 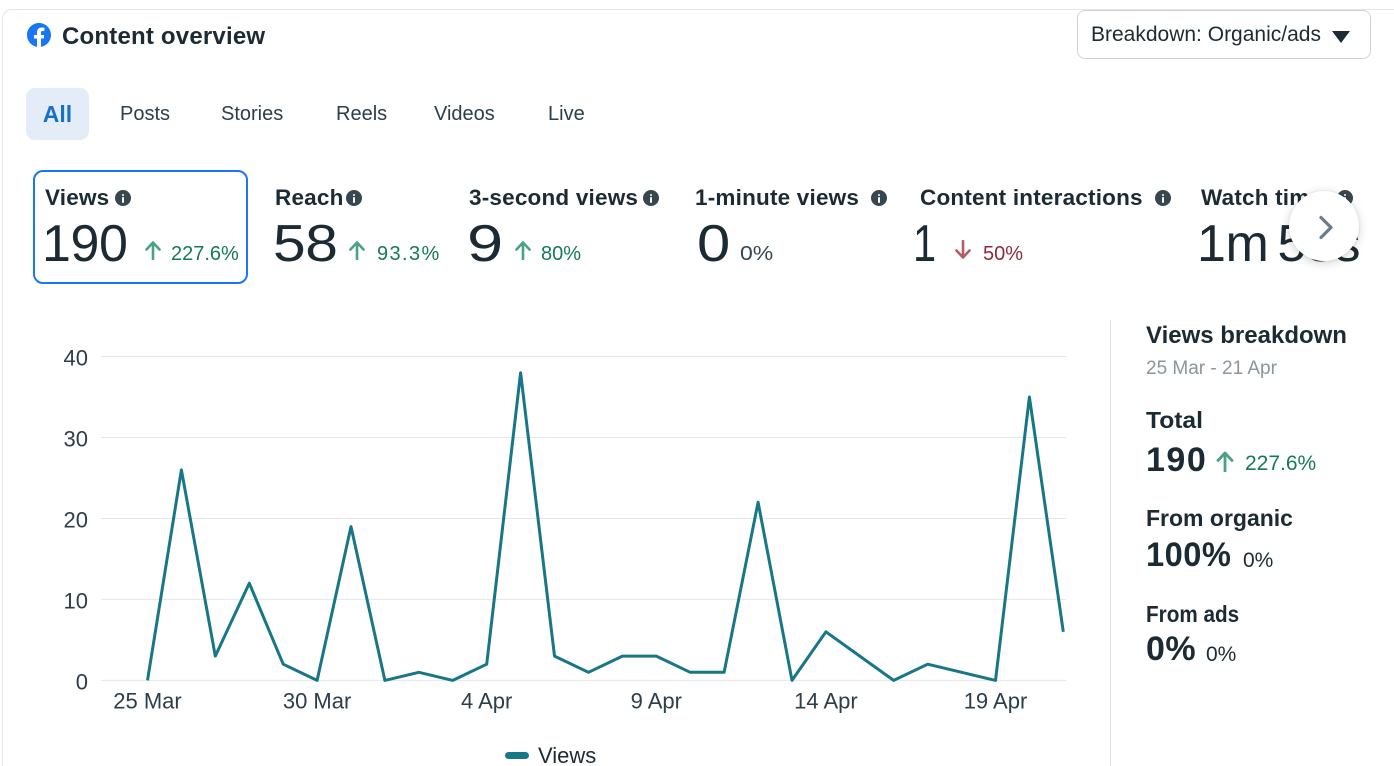 I want to click on svg-text: 30 Mar, so click(x=317, y=701).